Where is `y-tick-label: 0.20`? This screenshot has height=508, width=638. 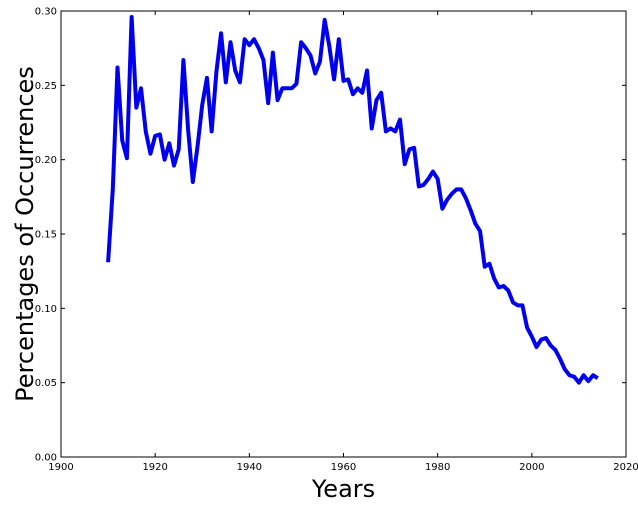
y-tick-label: 0.20 is located at coordinates (46, 160).